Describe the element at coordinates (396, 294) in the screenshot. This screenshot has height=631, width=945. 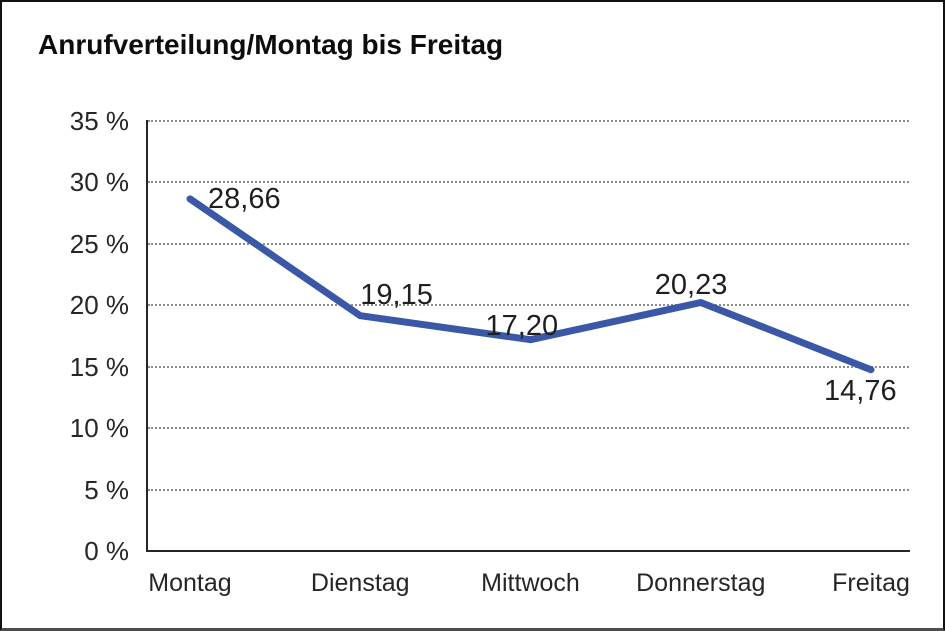
I see `data-point-label: 19,15` at that location.